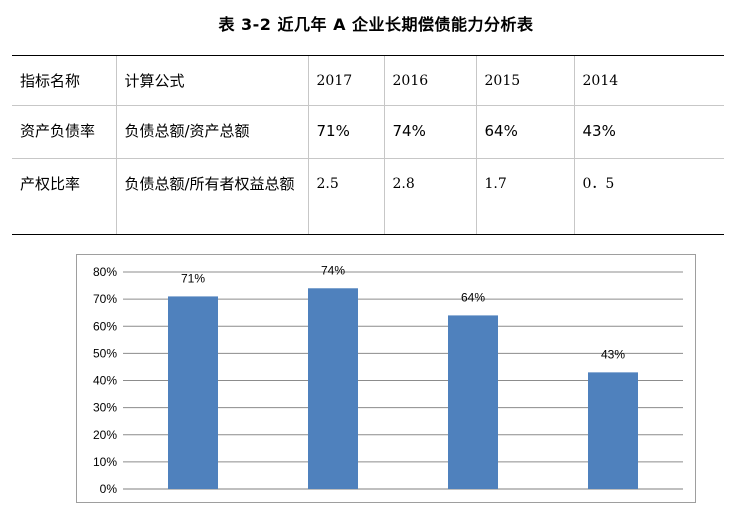  Describe the element at coordinates (648, 196) in the screenshot. I see `table-cell: 0．5` at that location.